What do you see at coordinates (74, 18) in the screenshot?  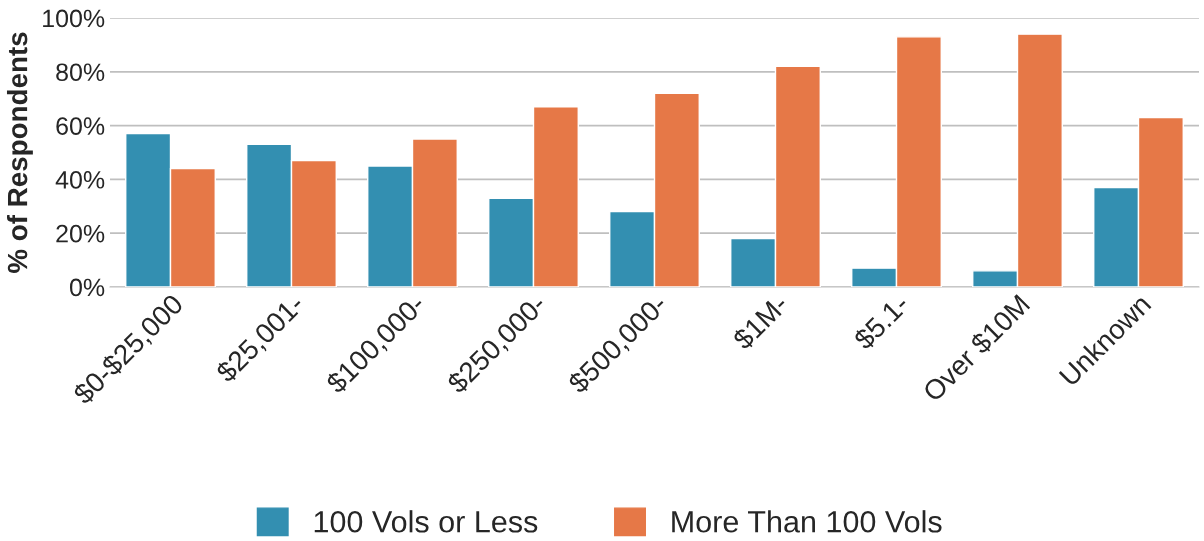 I see `y-tick-label: 100%` at bounding box center [74, 18].